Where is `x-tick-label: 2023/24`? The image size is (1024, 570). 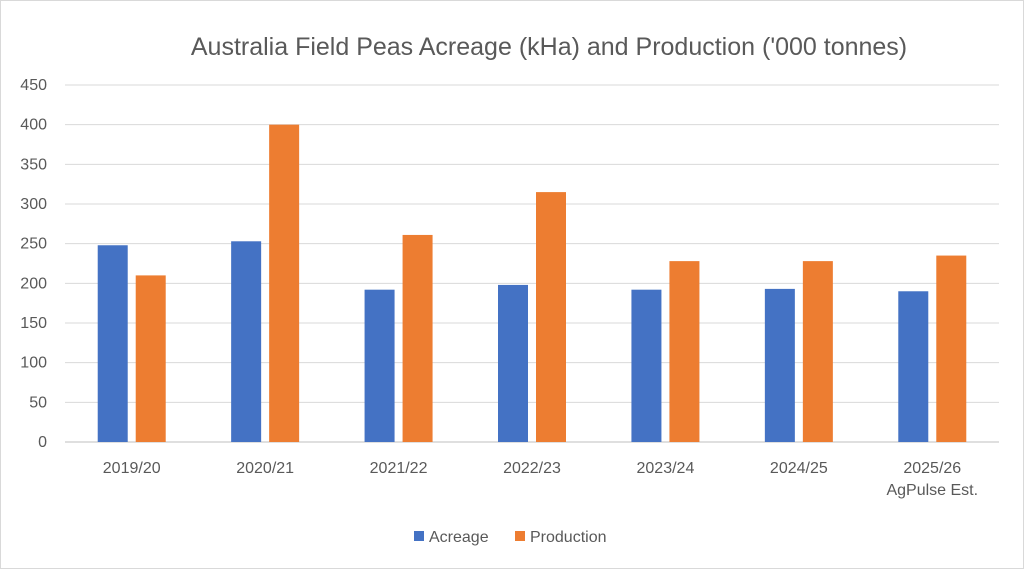 x-tick-label: 2023/24 is located at coordinates (666, 468).